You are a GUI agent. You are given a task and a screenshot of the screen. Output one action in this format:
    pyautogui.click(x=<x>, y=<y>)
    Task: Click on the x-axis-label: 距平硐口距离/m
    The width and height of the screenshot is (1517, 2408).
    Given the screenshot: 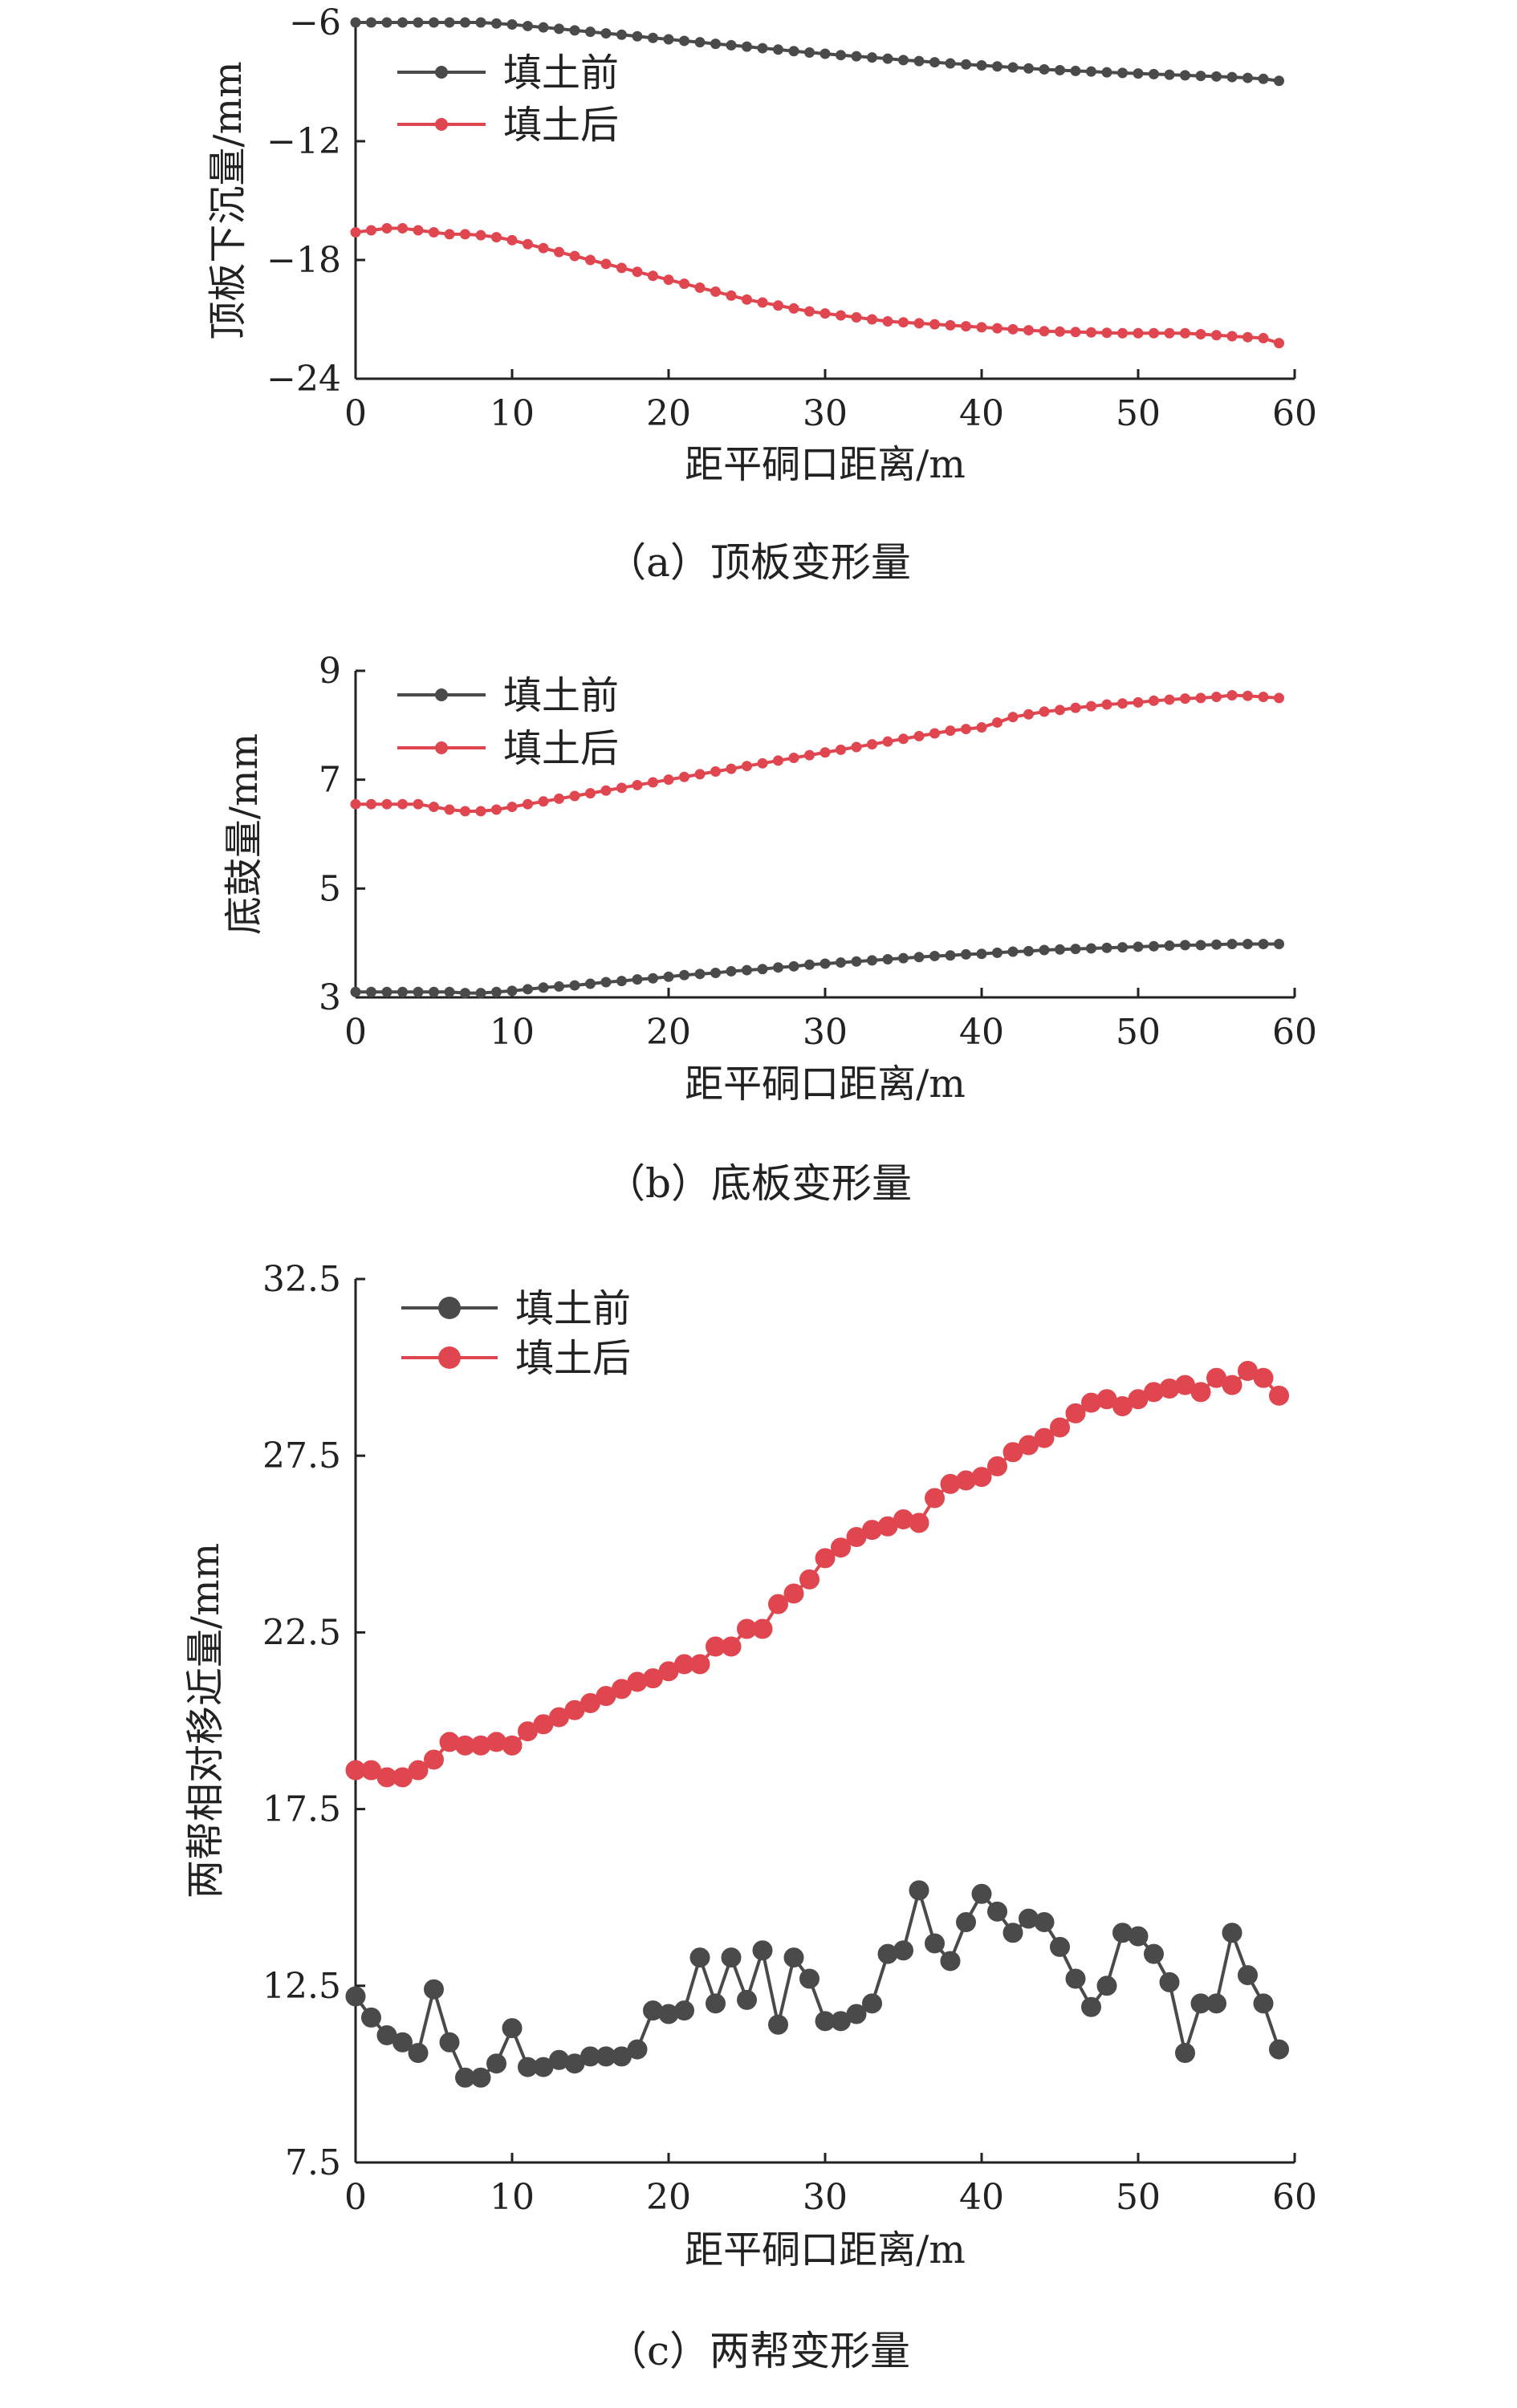 What is the action you would take?
    pyautogui.click(x=826, y=464)
    